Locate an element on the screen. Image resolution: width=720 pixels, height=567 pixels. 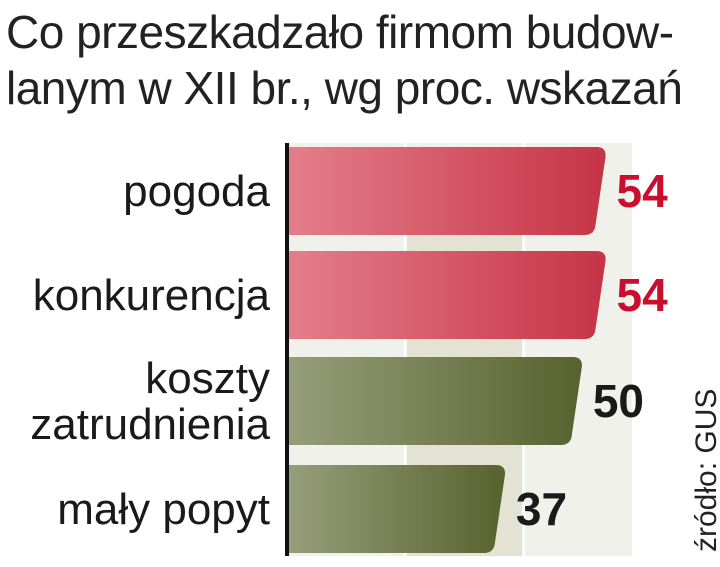
category-label: konkurencja is located at coordinates (152, 295).